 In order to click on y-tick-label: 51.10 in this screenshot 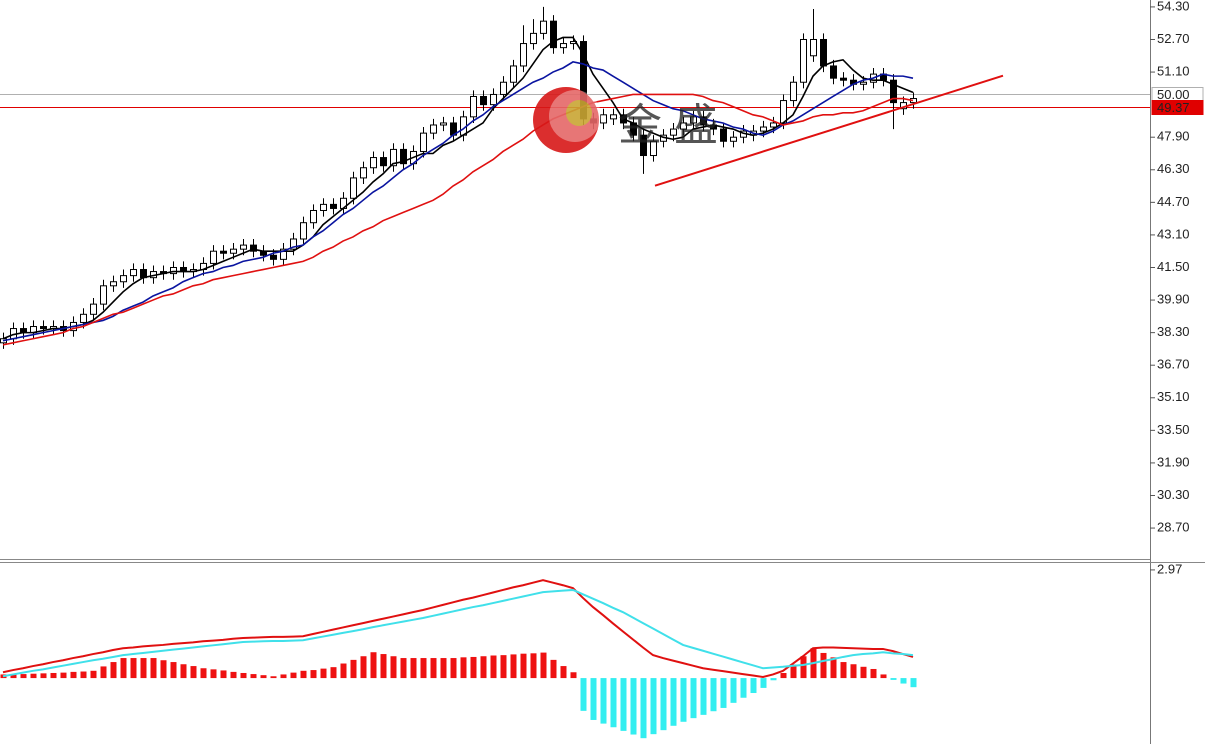, I will do `click(1173, 71)`.